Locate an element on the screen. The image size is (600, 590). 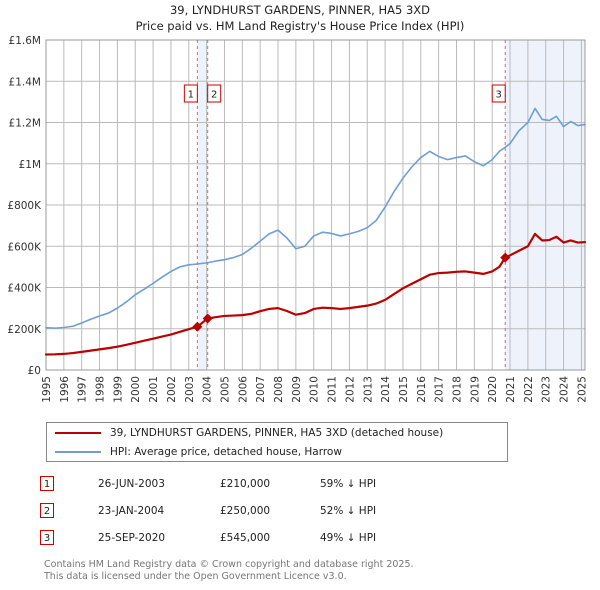
transaction-marker-badge: 3 is located at coordinates (498, 93).